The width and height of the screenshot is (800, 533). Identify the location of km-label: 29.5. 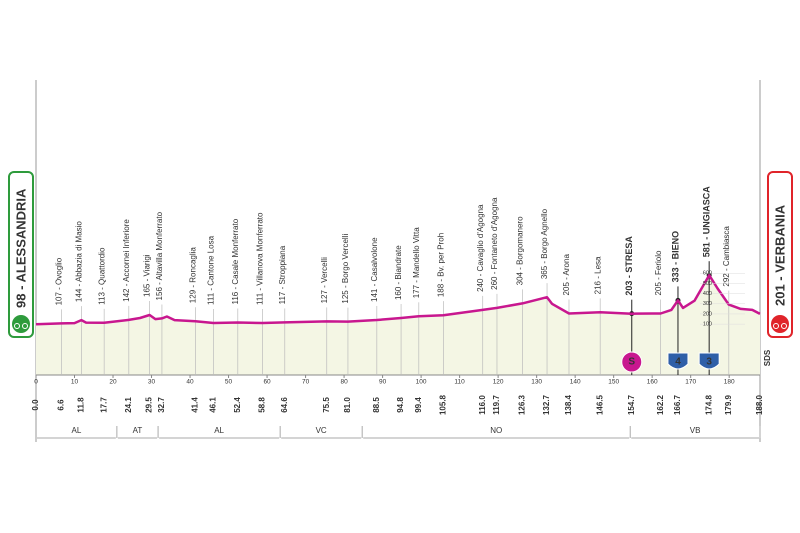
(149, 405).